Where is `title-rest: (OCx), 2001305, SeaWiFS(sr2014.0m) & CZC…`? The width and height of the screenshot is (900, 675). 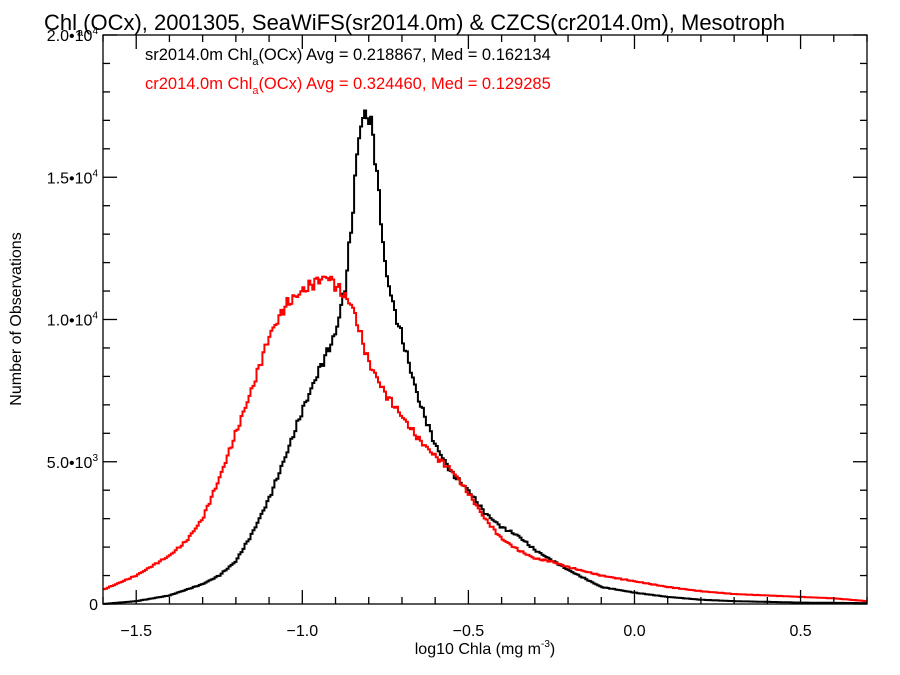 title-rest: (OCx), 2001305, SeaWiFS(sr2014.0m) & CZC… is located at coordinates (434, 22).